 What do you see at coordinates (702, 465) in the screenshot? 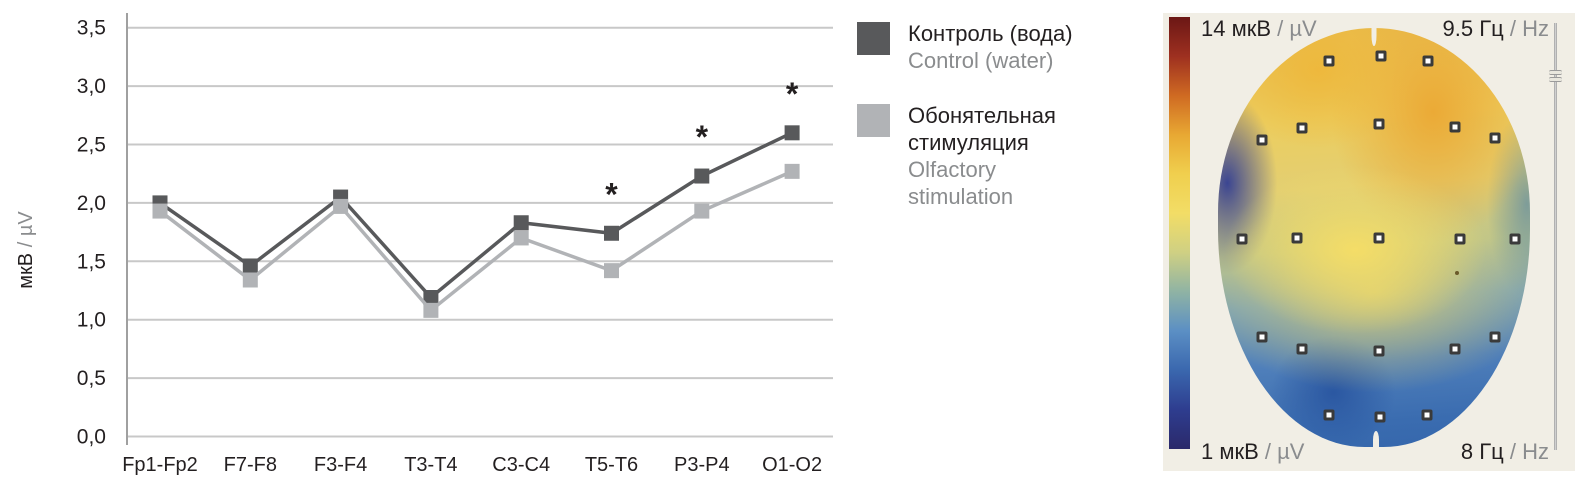
I see `x-tick-label: P3-P4` at bounding box center [702, 465].